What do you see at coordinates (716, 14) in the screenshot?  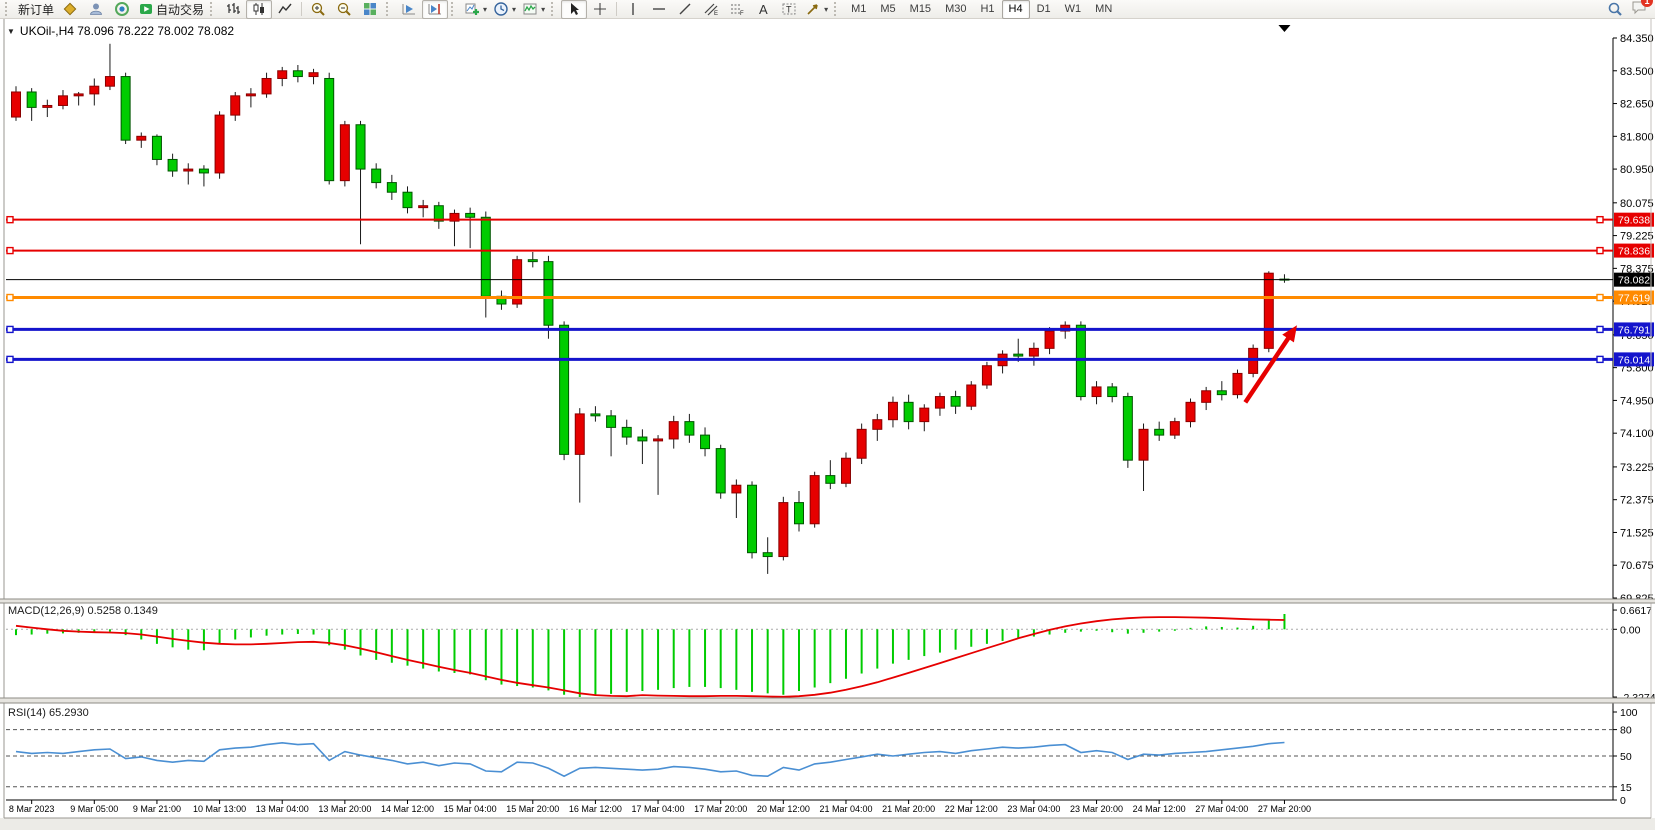 I see `svg-text: E` at bounding box center [716, 14].